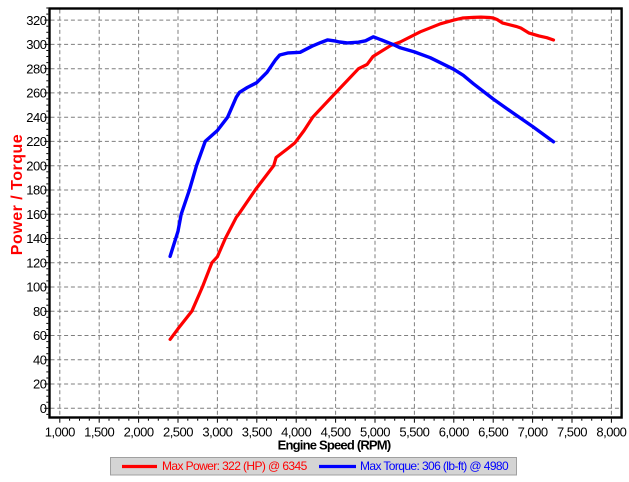  Describe the element at coordinates (36, 20) in the screenshot. I see `svg-text: 320` at that location.